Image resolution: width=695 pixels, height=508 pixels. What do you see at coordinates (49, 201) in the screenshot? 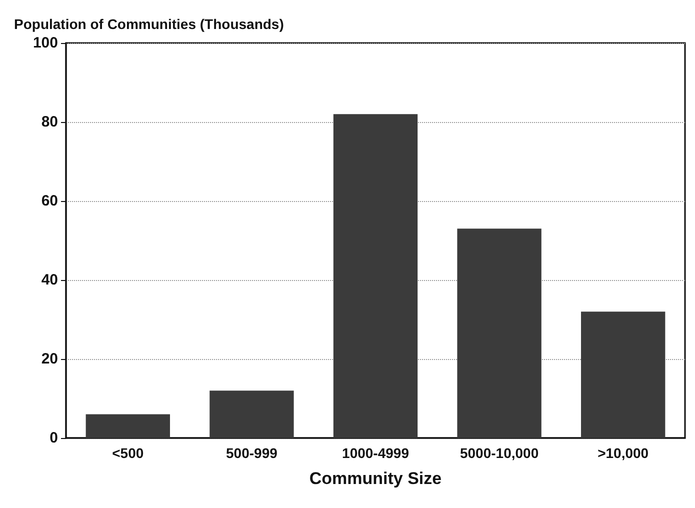
I see `y-tick-label: 60` at bounding box center [49, 201].